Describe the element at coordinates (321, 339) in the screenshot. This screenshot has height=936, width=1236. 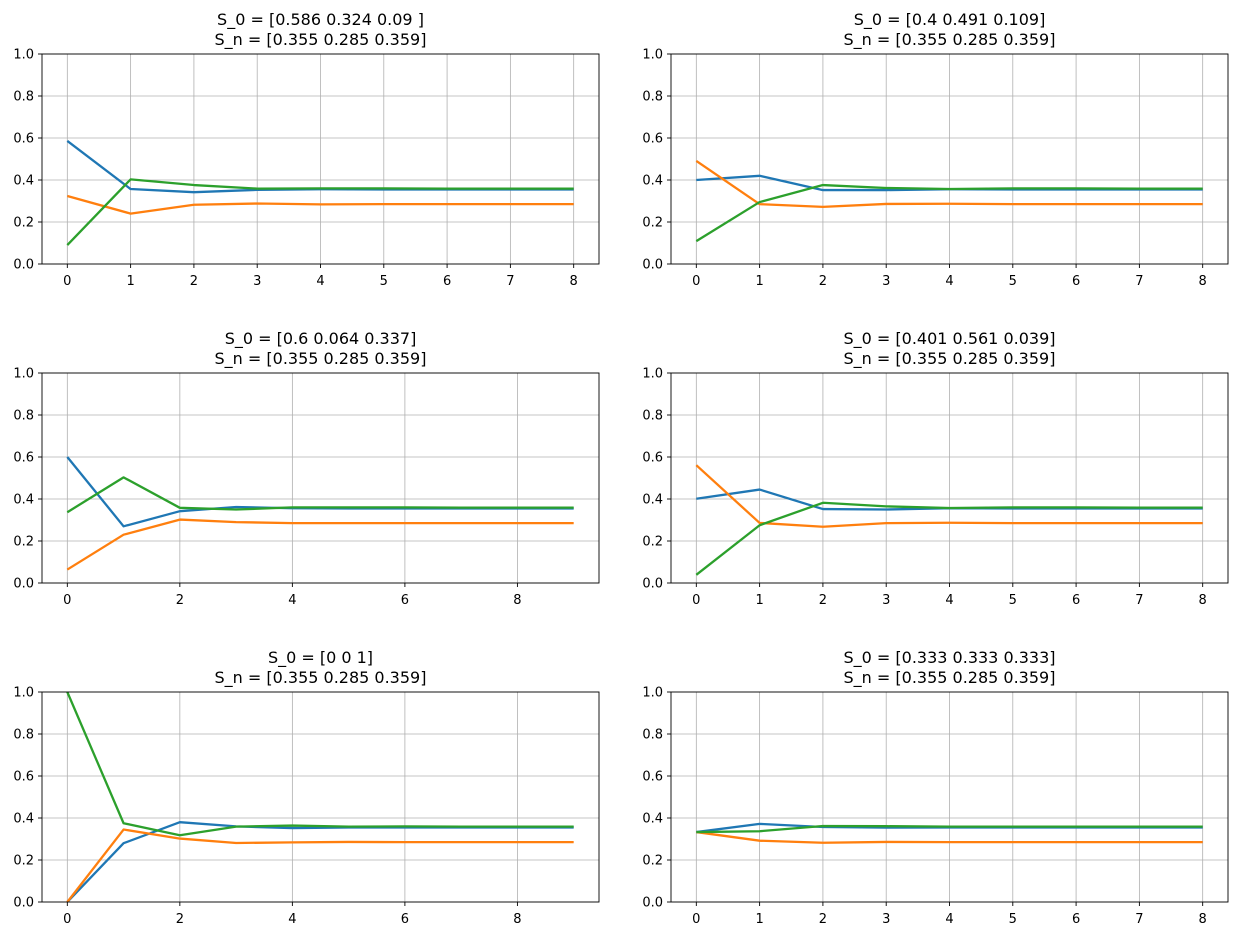
I see `subplot-title-line-1: S_0 = [0.6 0.064 0.337]` at that location.